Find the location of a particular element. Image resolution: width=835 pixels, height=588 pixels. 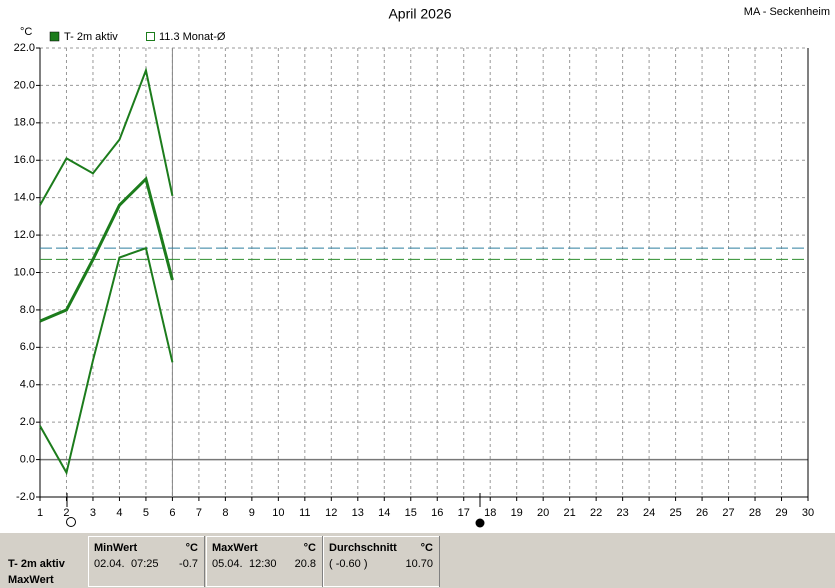

x-tick-label: 6 is located at coordinates (172, 513).